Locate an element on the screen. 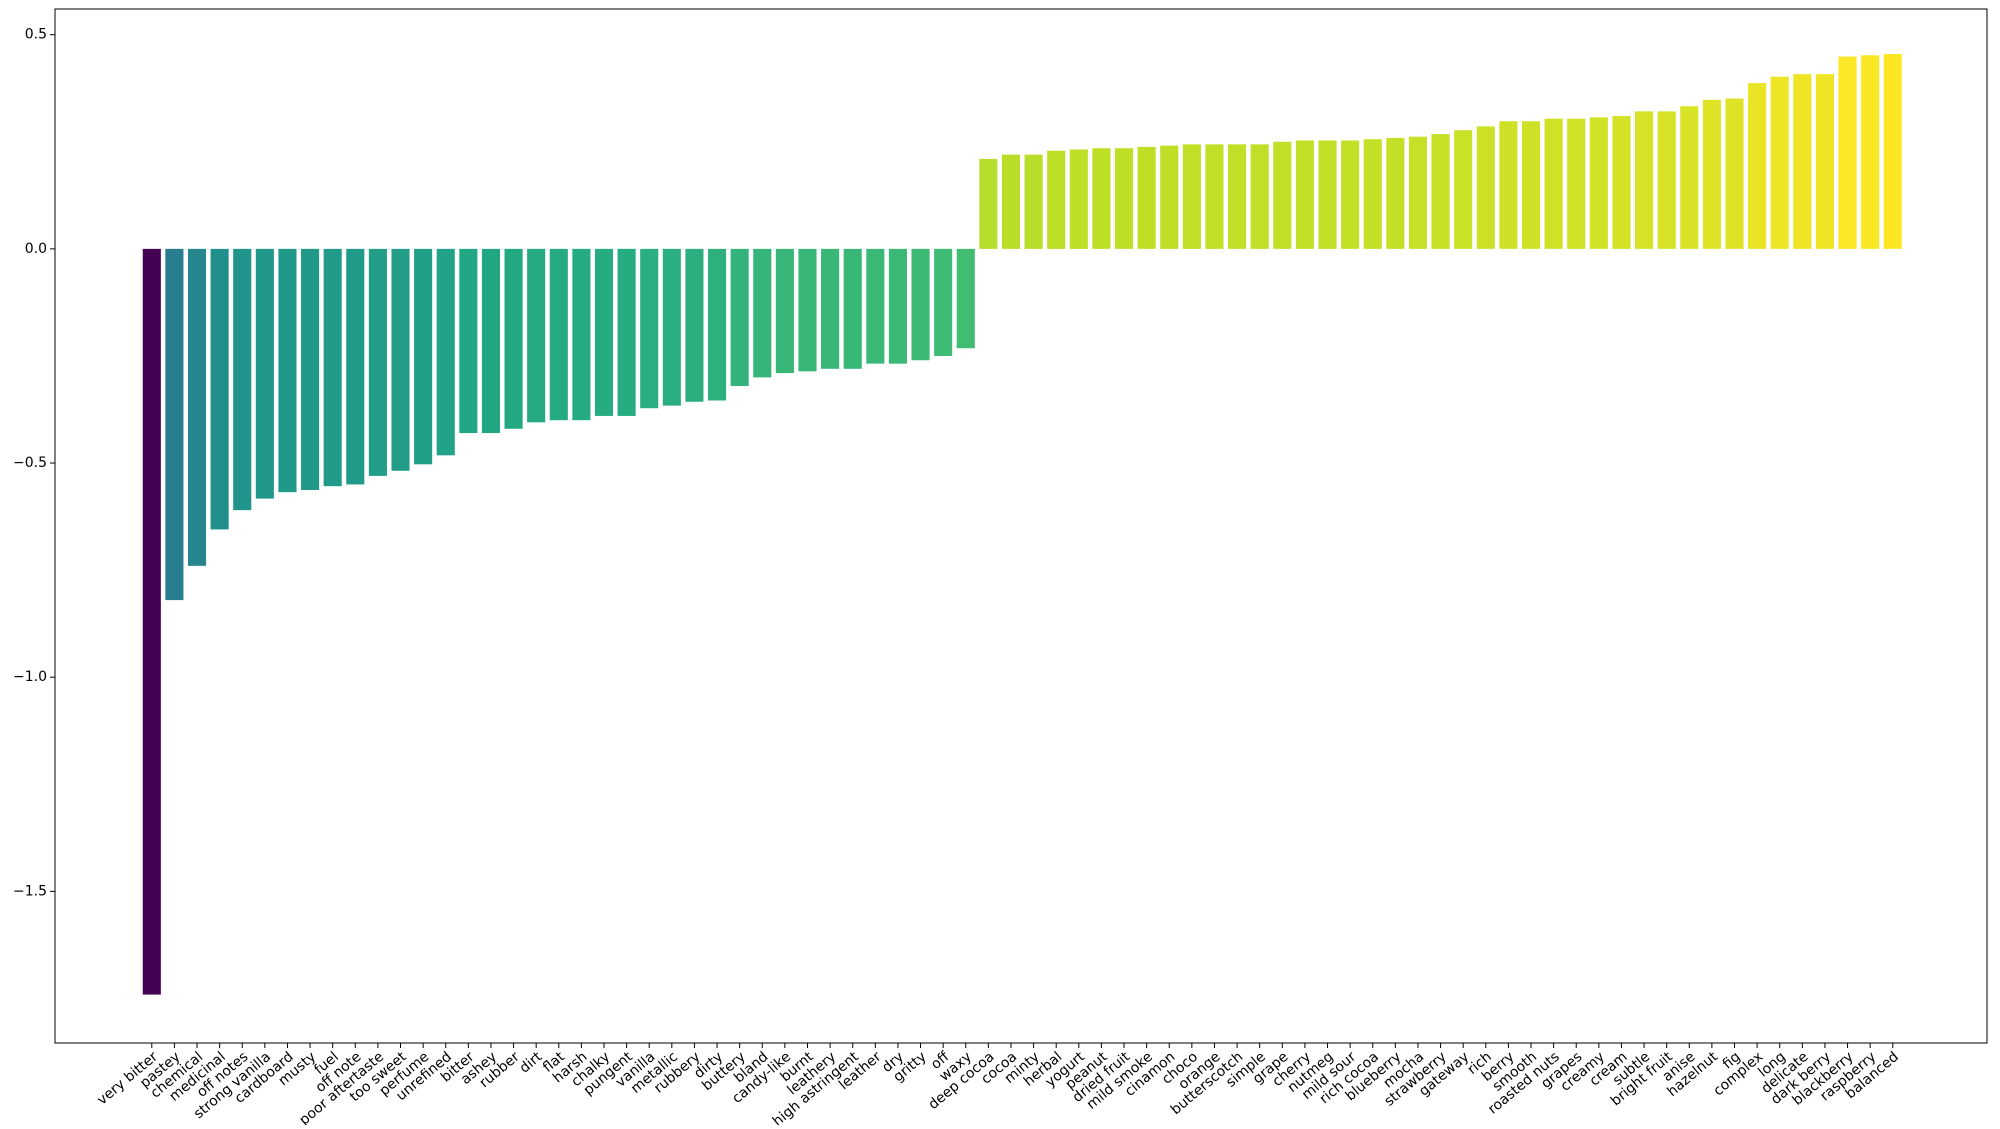 The height and width of the screenshot is (1129, 2000). y-tick-label: 0.5 is located at coordinates (36, 35).